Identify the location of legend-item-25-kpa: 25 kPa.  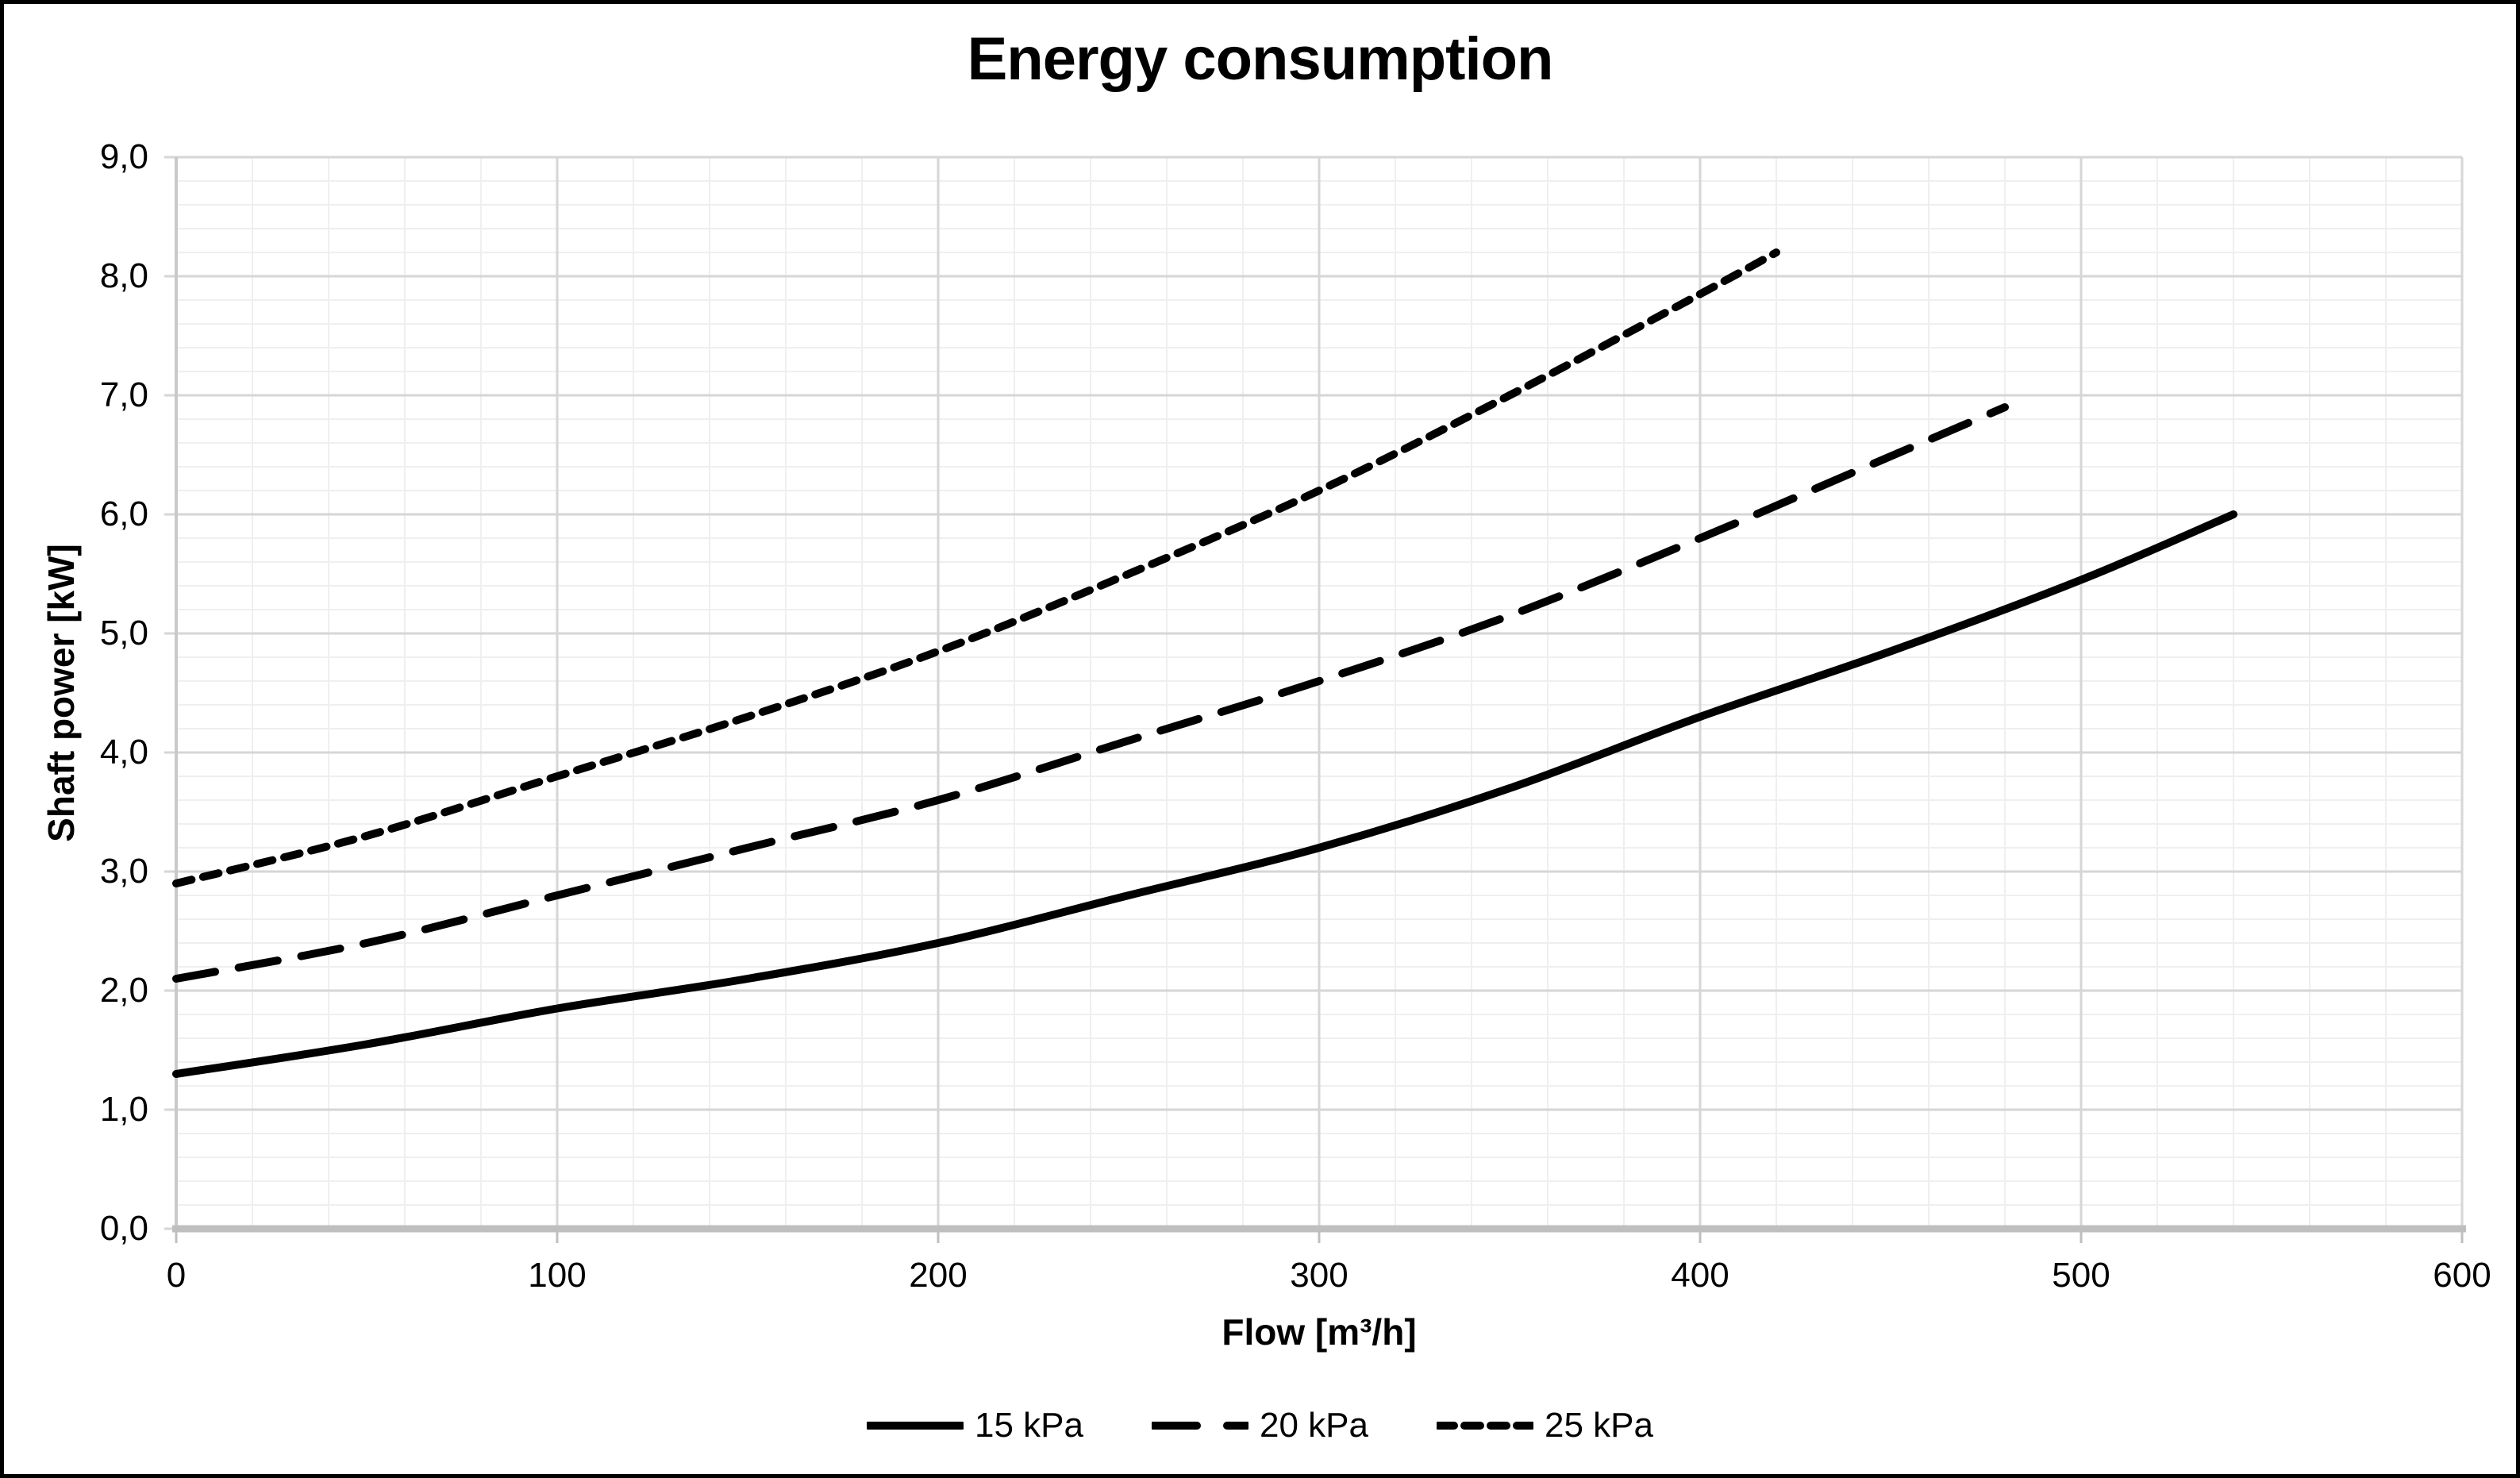
(1544, 1425).